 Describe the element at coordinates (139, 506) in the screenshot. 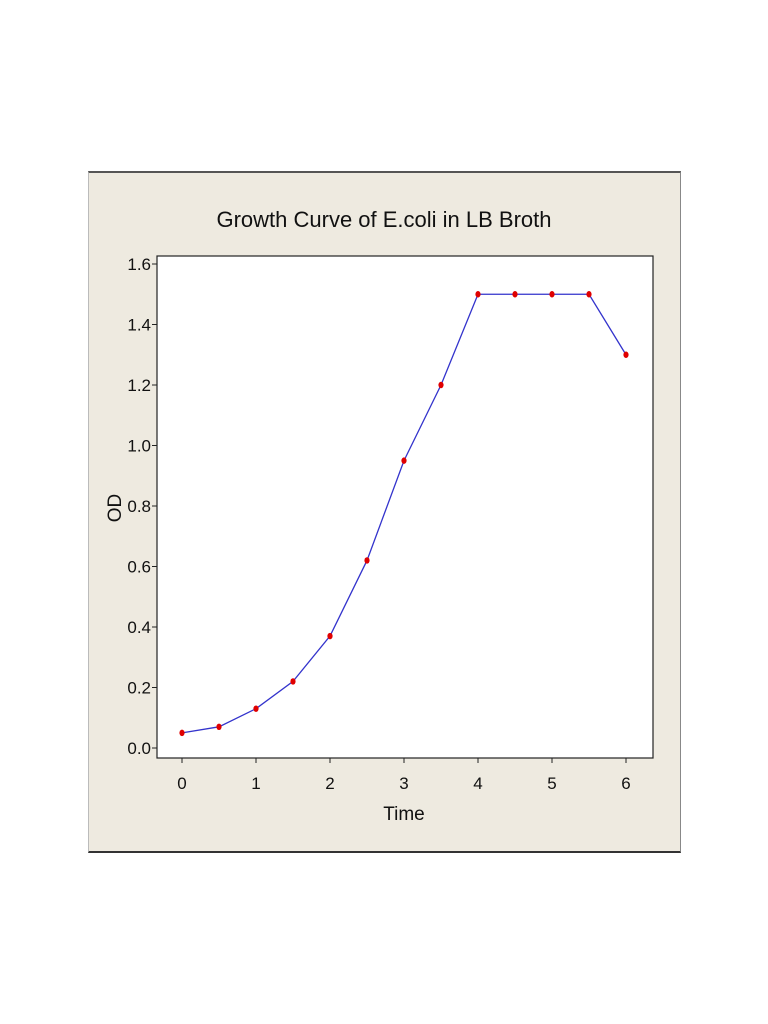

I see `y-tick-label: 0.8` at that location.